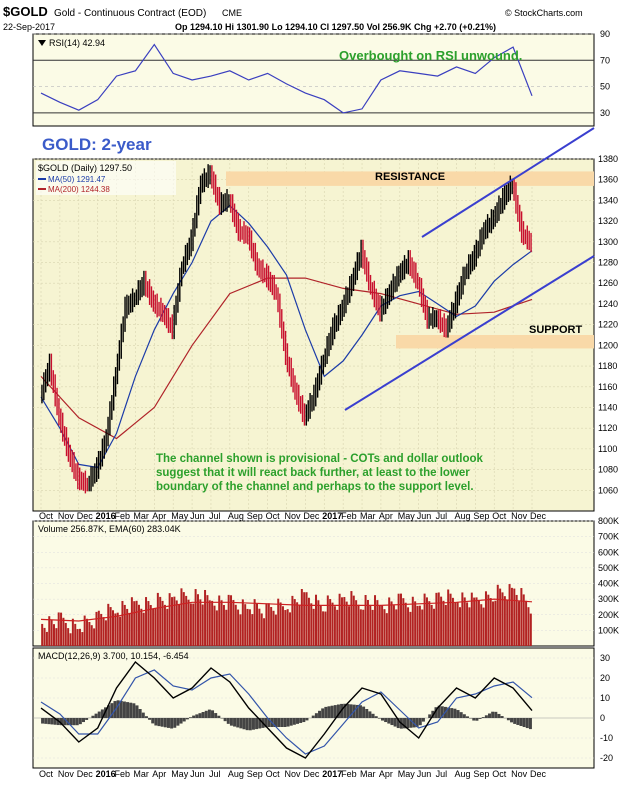 This screenshot has height=795, width=633. I want to click on rsi-tick-label: 50, so click(605, 87).